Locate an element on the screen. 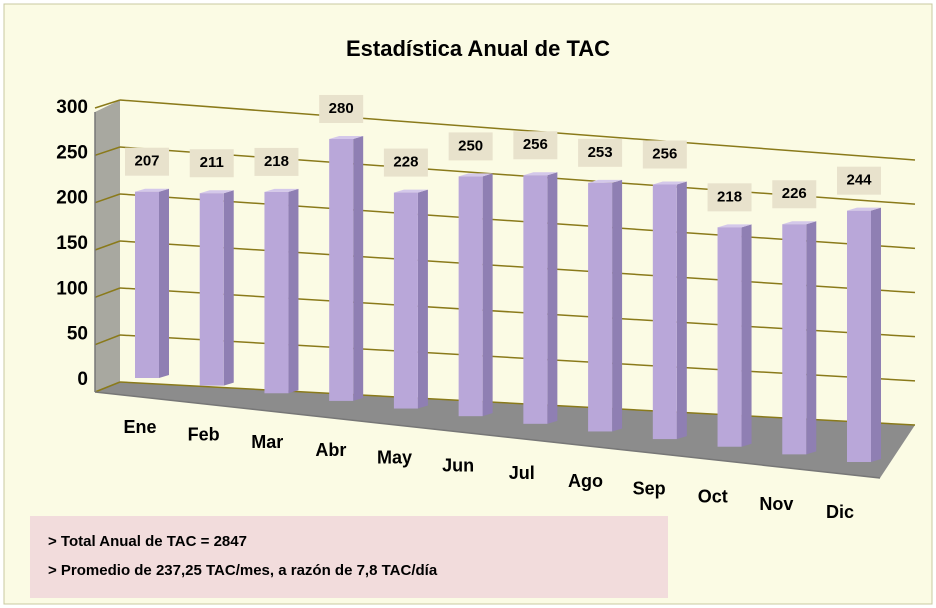 This screenshot has width=936, height=608. x-axis is located at coordinates (487, 435).